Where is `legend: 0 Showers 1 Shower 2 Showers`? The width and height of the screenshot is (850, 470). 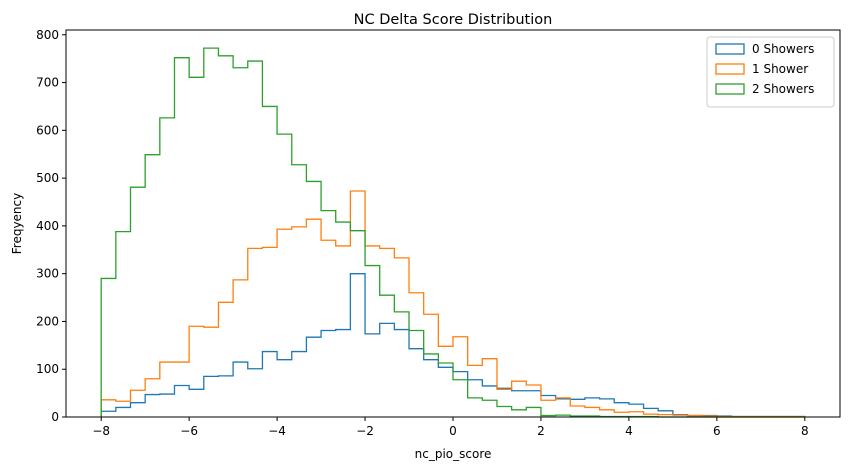 legend: 0 Showers 1 Shower 2 Showers is located at coordinates (770, 72).